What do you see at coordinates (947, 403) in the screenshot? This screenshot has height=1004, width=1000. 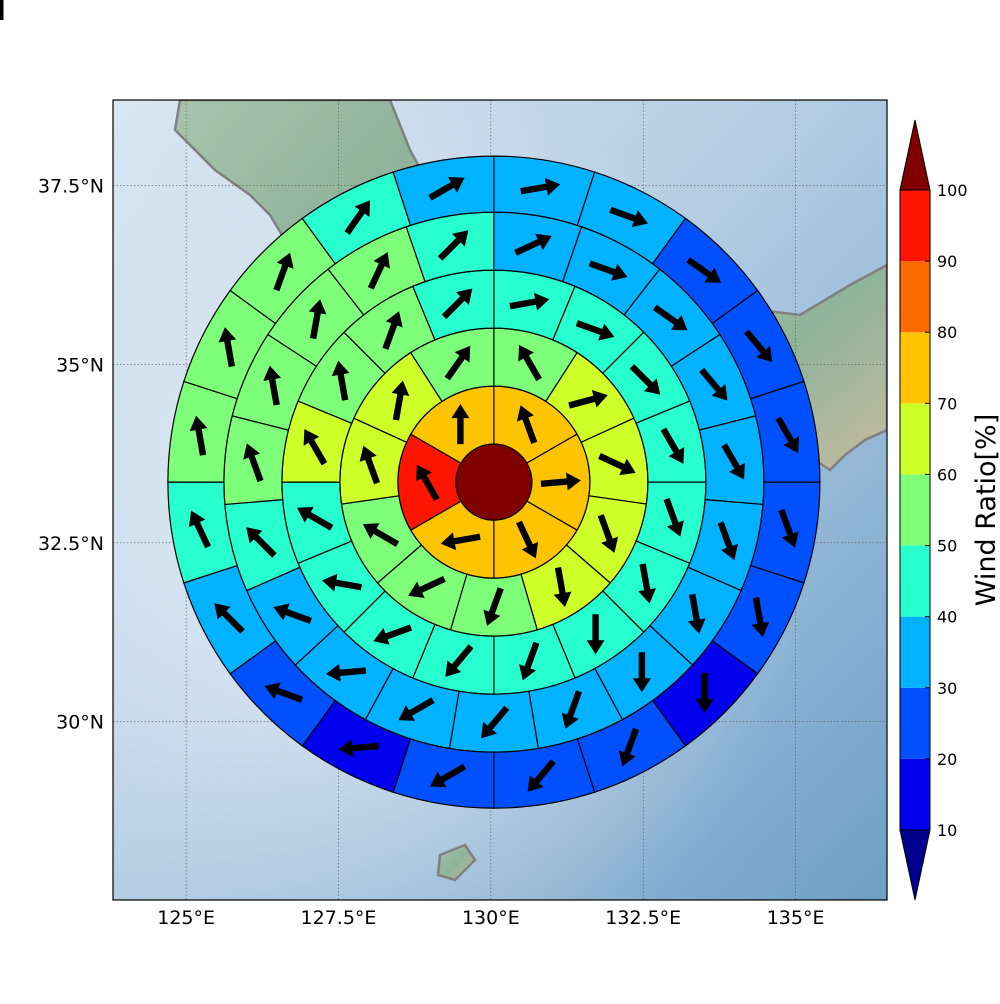 I see `colorbar-tick-label: 70` at bounding box center [947, 403].